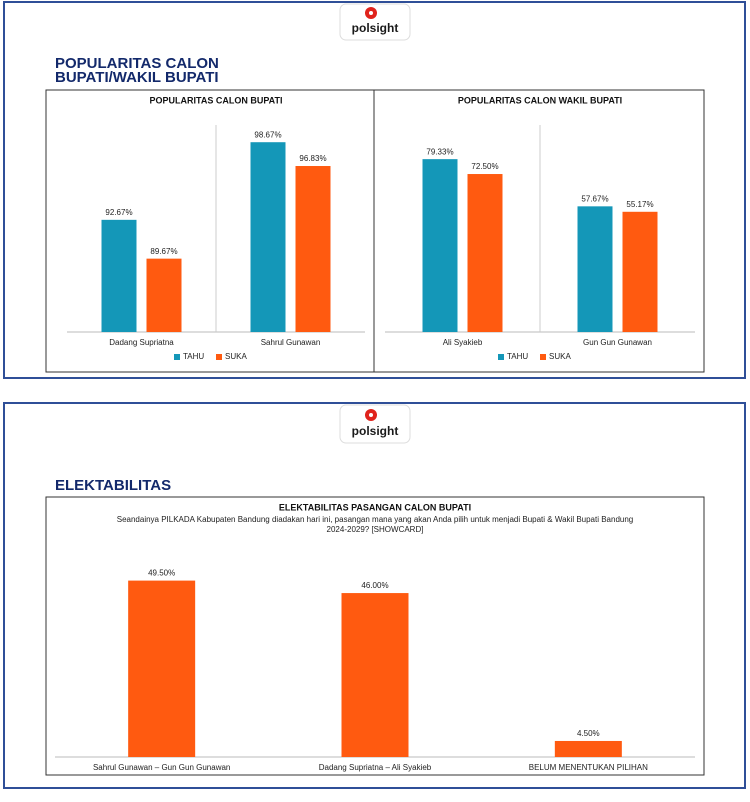 The image size is (750, 802). I want to click on value-label: 4.50%, so click(588, 733).